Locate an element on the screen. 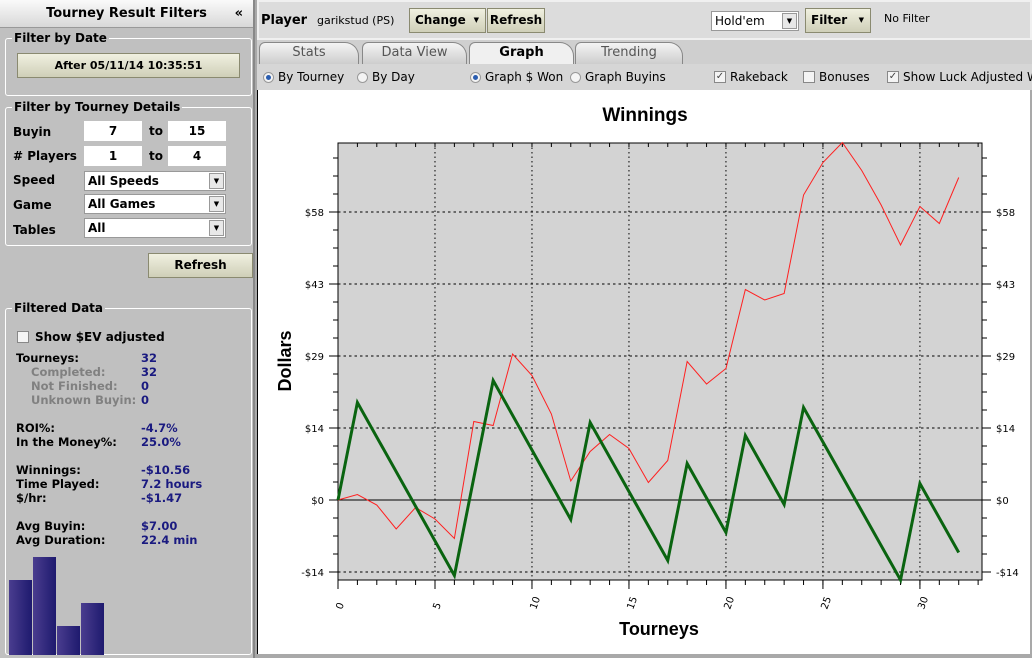  x-tick-label: 0 is located at coordinates (340, 606).